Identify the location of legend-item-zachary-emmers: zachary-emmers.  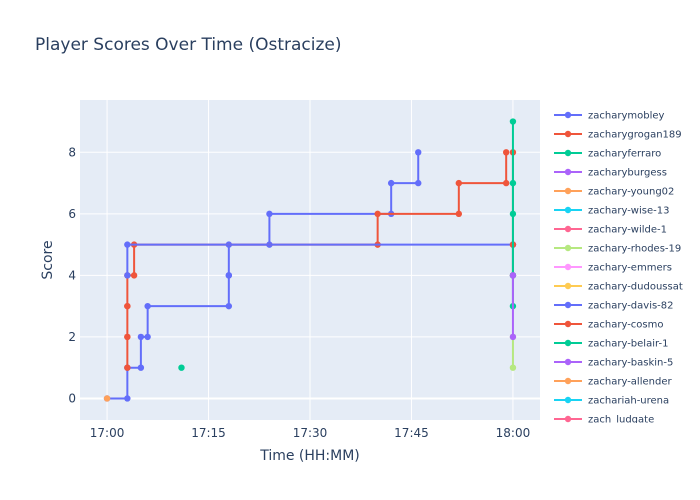
(613, 268).